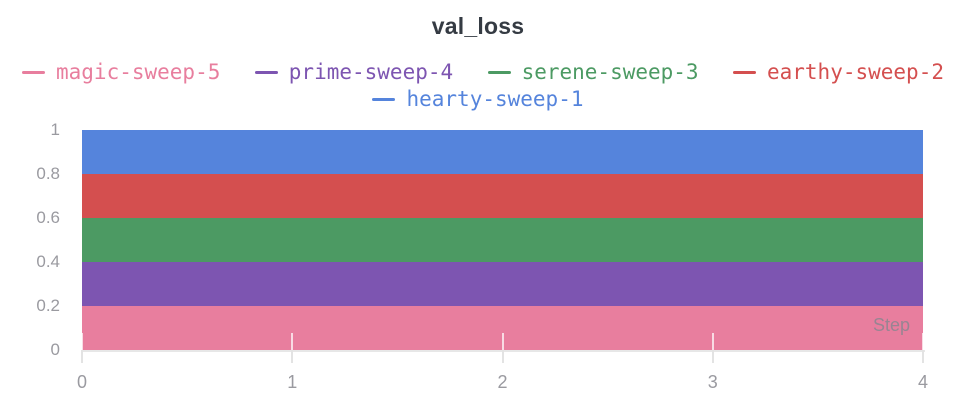 The width and height of the screenshot is (956, 420). I want to click on x-axis-title: Step, so click(891, 325).